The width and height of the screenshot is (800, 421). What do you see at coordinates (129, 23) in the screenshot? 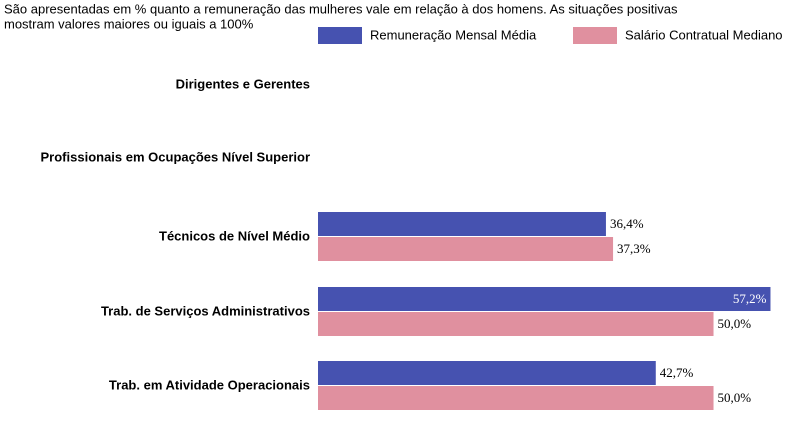
I see `description: mostram valores maiores ou iguais a 100%` at bounding box center [129, 23].